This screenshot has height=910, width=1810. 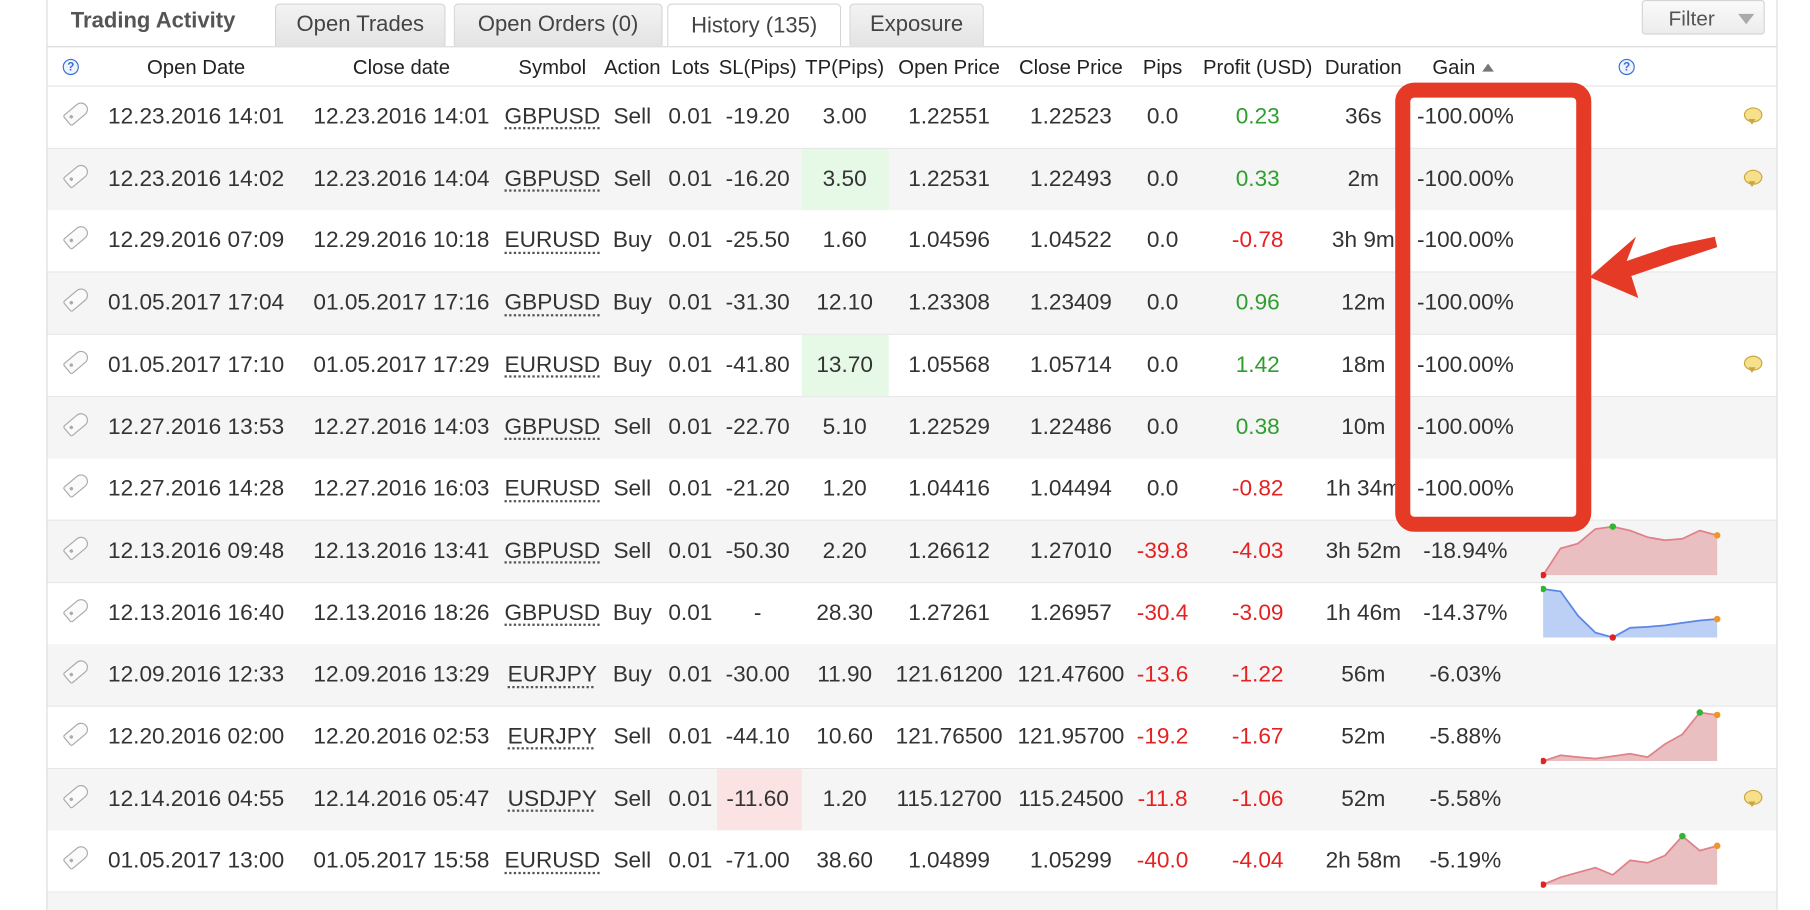 What do you see at coordinates (1162, 67) in the screenshot?
I see `col-pips: Pips` at bounding box center [1162, 67].